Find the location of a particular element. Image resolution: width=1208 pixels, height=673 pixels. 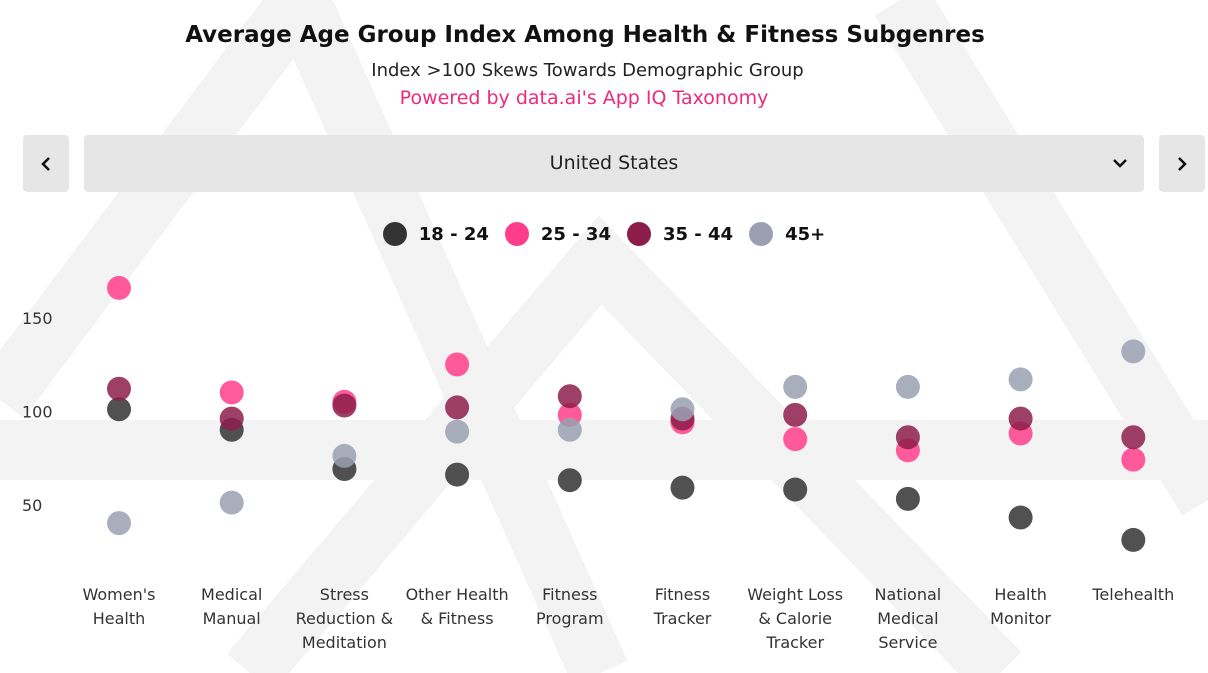

legend-item: 18 - 24 is located at coordinates (435, 234).